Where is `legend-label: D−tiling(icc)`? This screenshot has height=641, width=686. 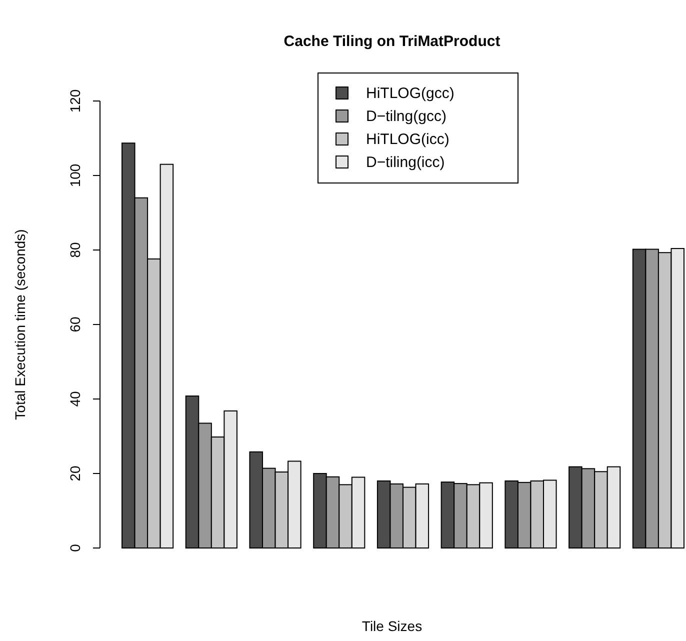 legend-label: D−tiling(icc) is located at coordinates (405, 162).